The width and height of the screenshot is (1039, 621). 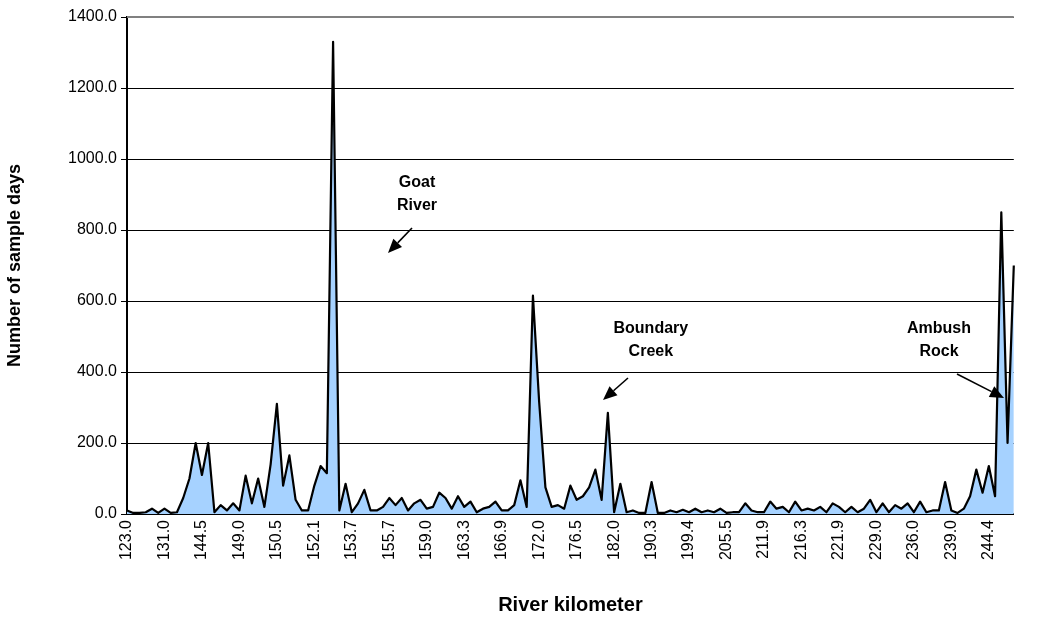 What do you see at coordinates (417, 193) in the screenshot?
I see `annotation: Goat River` at bounding box center [417, 193].